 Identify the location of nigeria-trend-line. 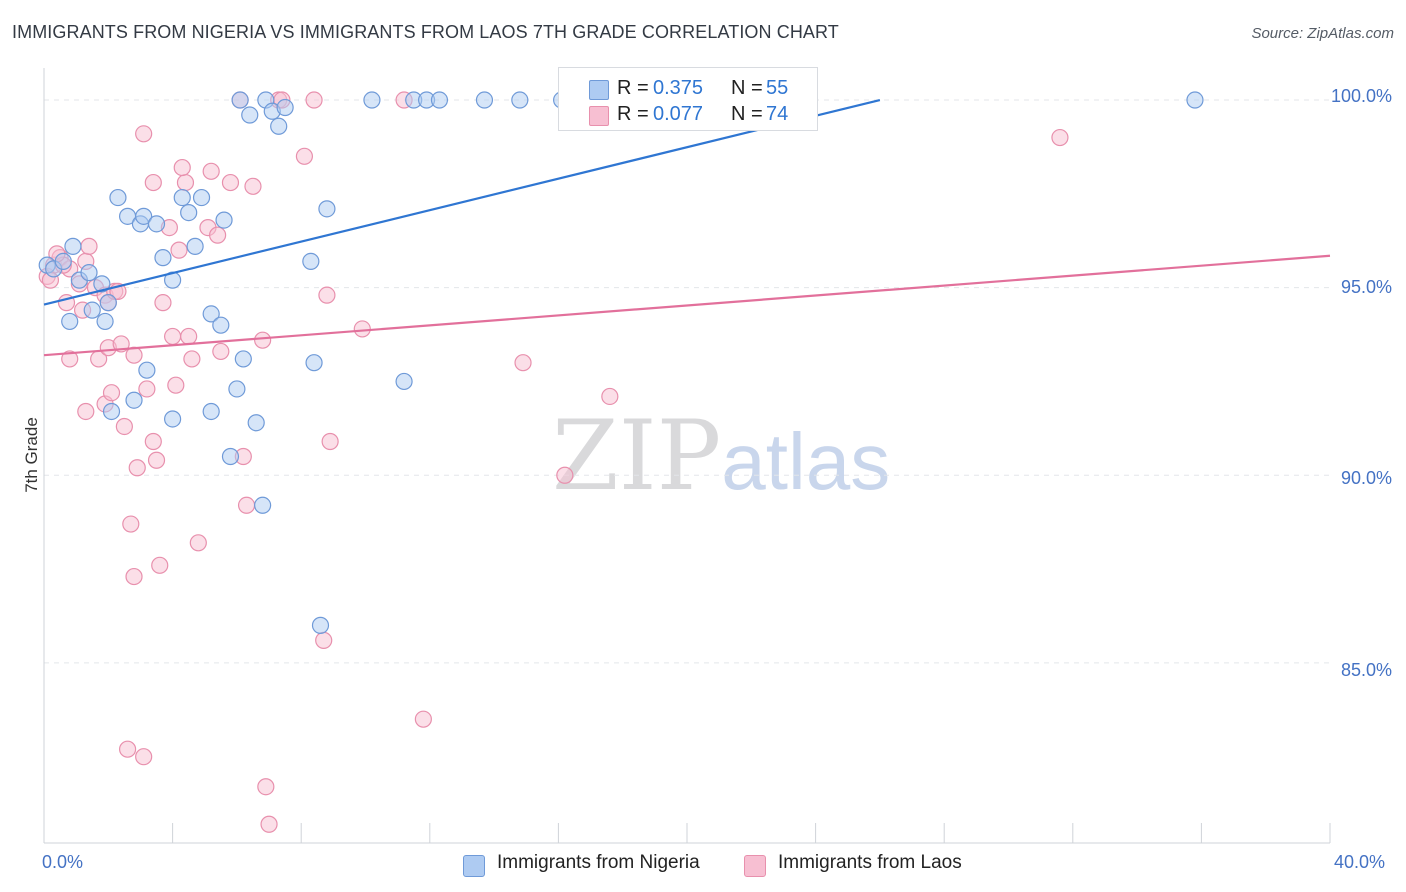
(462, 202).